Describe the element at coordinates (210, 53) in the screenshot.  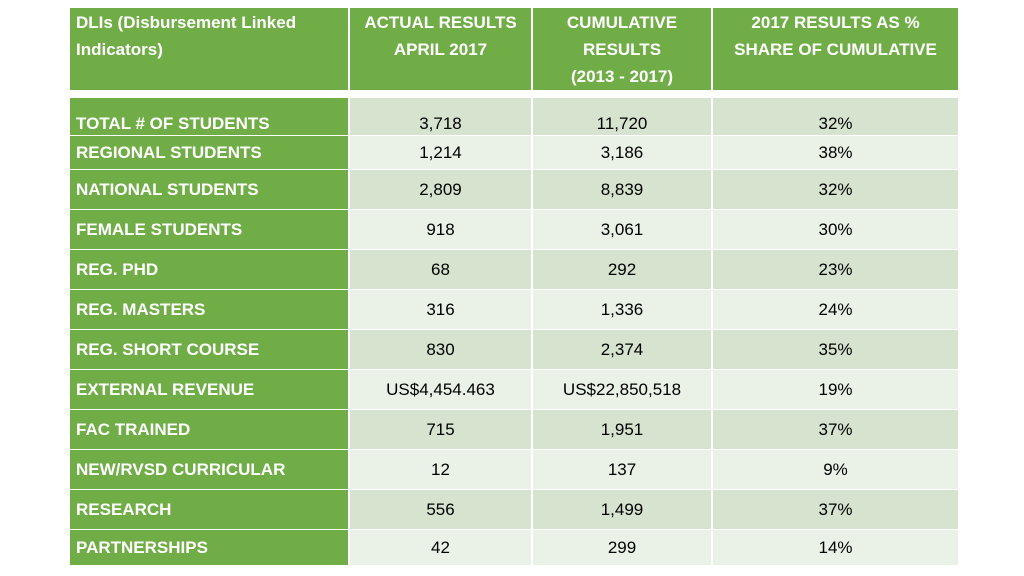
I see `header-dlis: DLIs (Disbursement Linked Indicators)` at that location.